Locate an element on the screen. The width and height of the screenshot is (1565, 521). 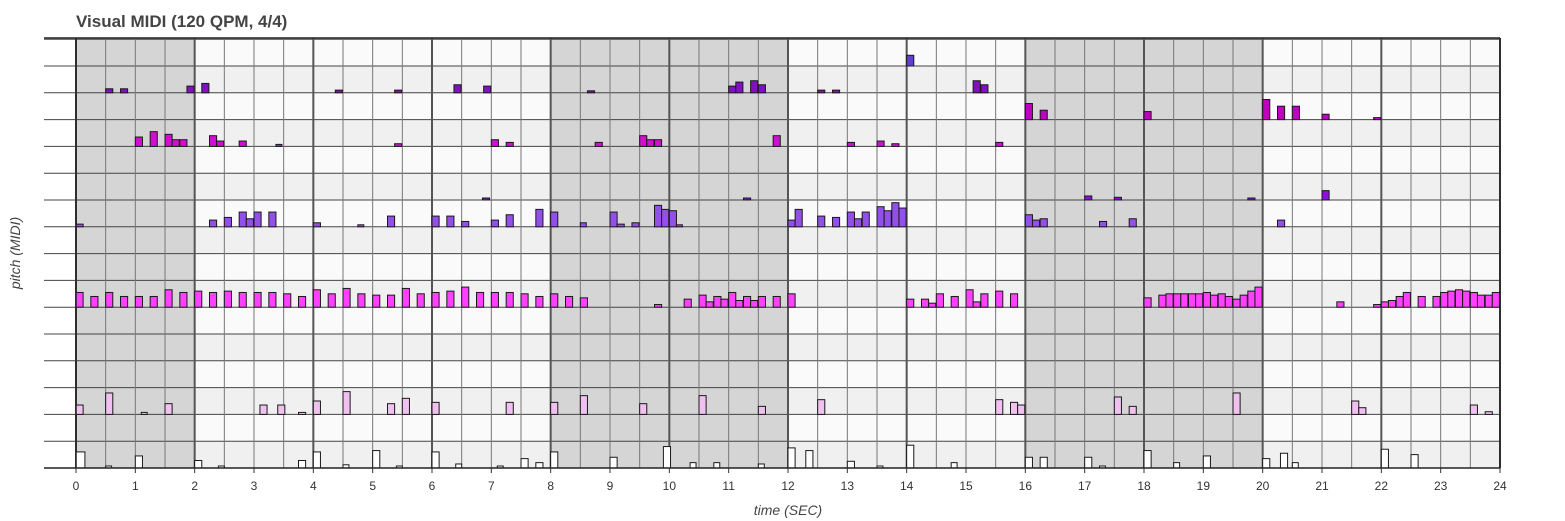
x-tick-label: 11 is located at coordinates (728, 486).